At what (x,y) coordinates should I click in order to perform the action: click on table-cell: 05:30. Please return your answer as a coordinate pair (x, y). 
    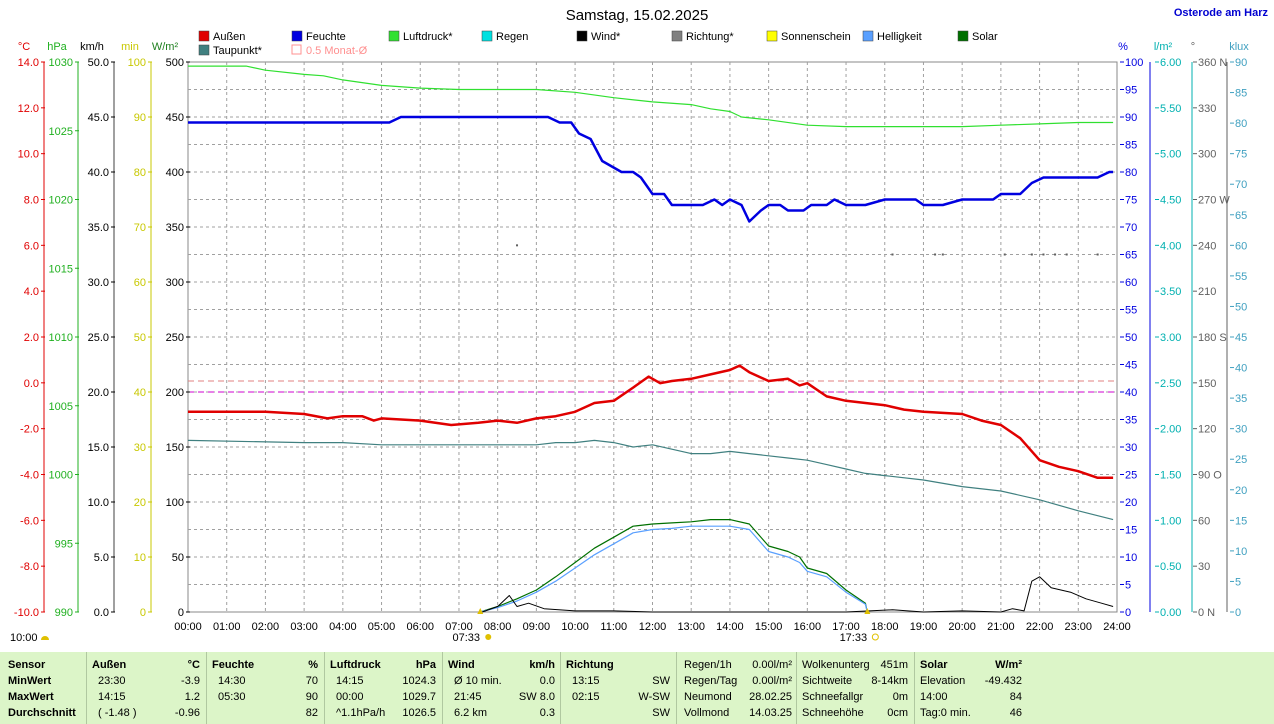
    Looking at the image, I should click on (232, 697).